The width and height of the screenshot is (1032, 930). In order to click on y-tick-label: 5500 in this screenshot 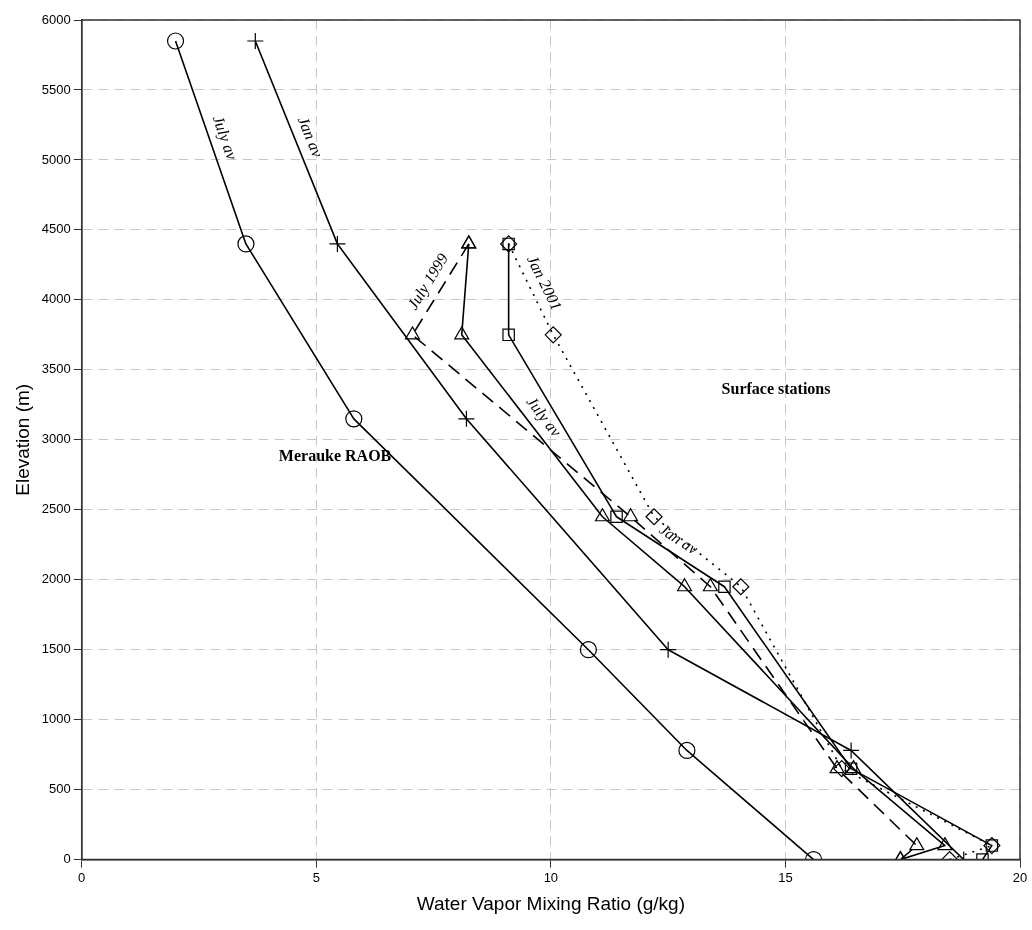, I will do `click(56, 89)`.